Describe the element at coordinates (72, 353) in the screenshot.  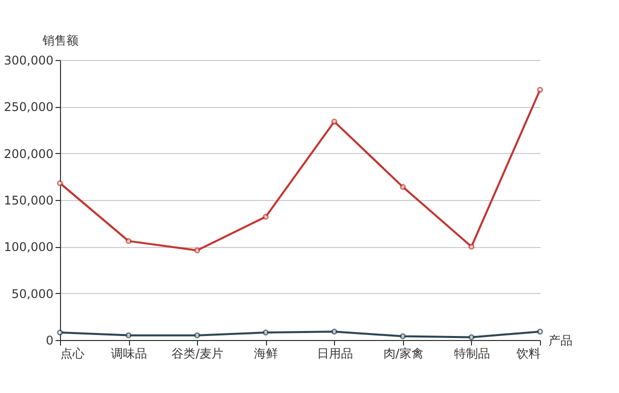
I see `x-tick-label: 点心` at that location.